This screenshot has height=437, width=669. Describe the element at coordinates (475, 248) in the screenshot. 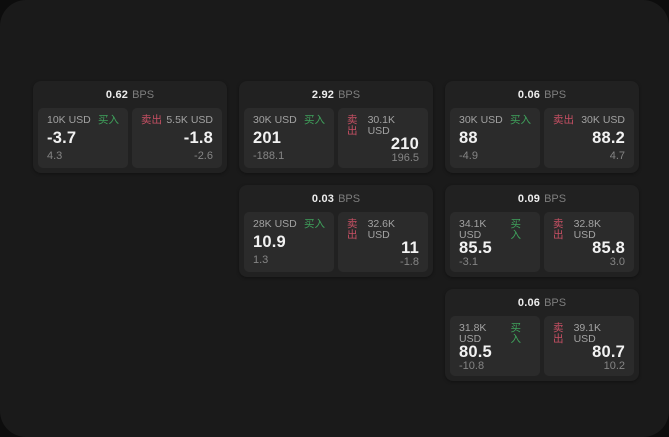

I see `buy-price: 85.5` at that location.